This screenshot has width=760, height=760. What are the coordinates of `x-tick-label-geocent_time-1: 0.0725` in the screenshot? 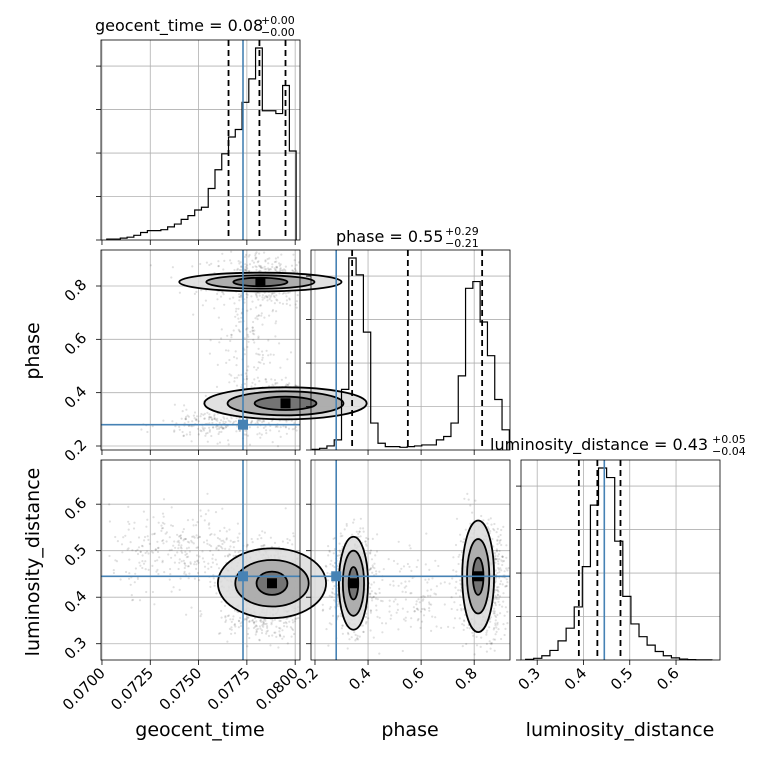 It's located at (132, 689).